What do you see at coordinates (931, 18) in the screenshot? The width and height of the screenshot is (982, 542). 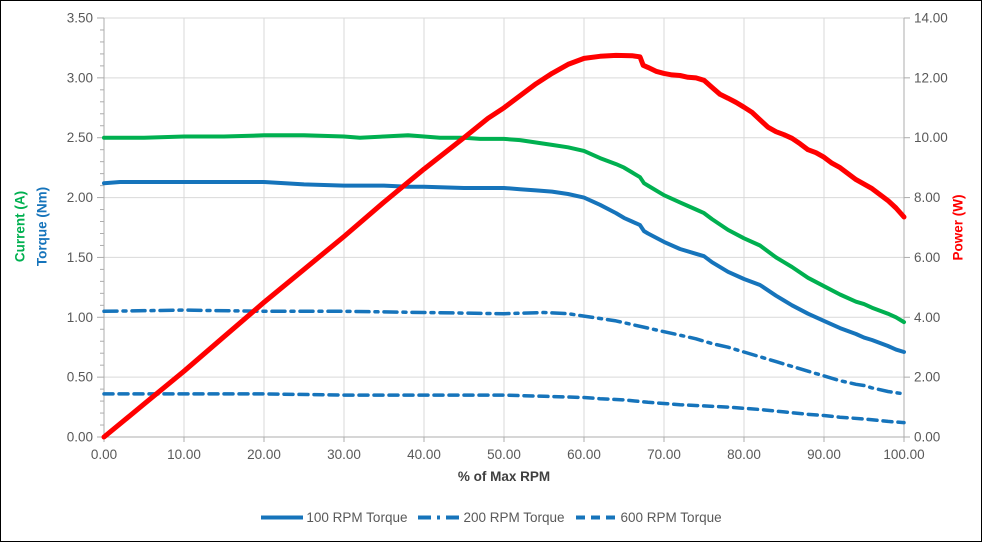 I see `right-axis-tick-label: 14.00` at bounding box center [931, 18].